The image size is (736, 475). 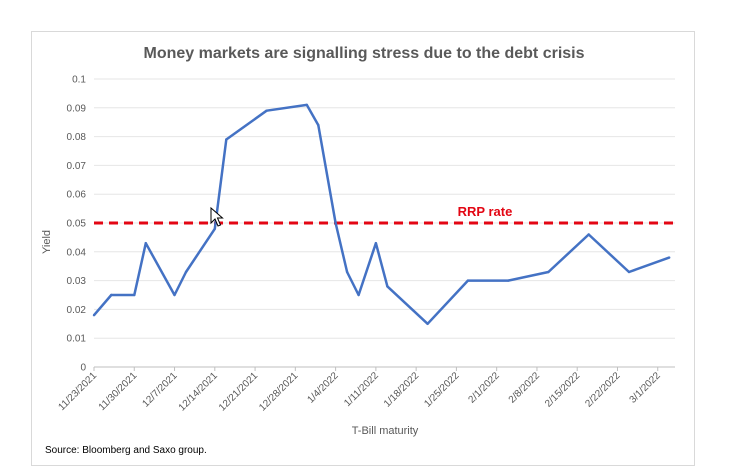 What do you see at coordinates (238, 391) in the screenshot?
I see `x-tick-label: 12/21/2021` at bounding box center [238, 391].